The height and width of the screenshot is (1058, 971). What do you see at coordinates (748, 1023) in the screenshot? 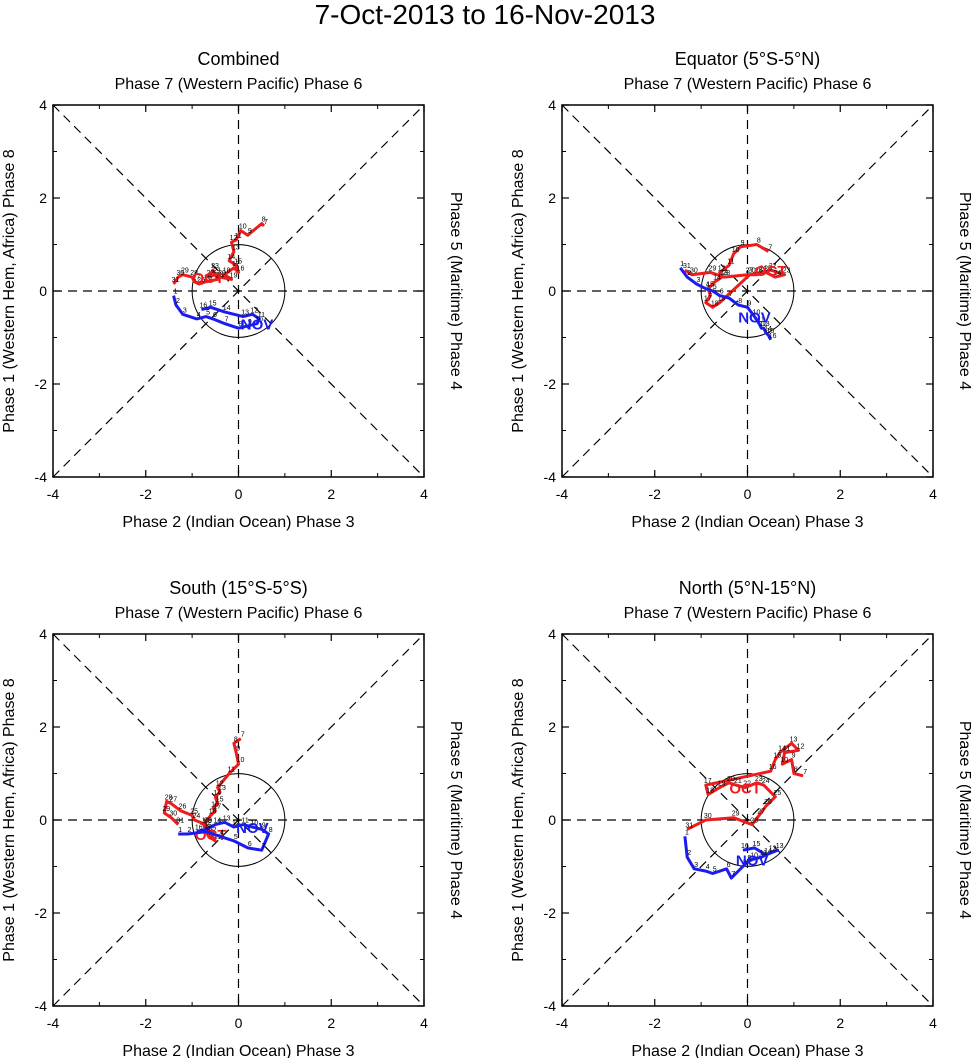
I see `x-tick-label: 0` at bounding box center [748, 1023].